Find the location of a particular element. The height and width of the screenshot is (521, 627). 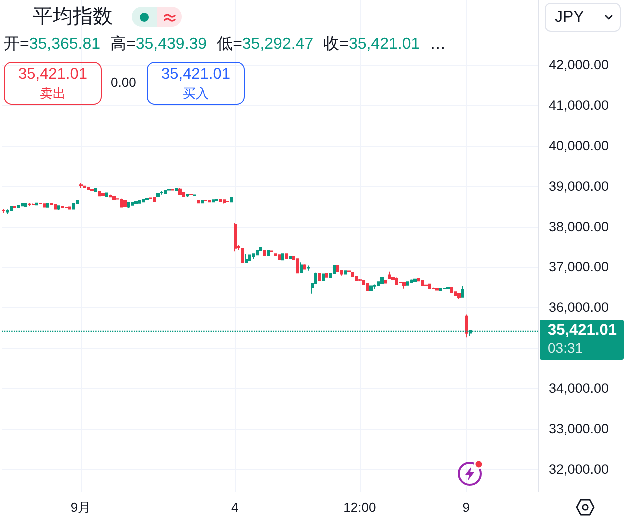

text: 03:31 is located at coordinates (566, 349).